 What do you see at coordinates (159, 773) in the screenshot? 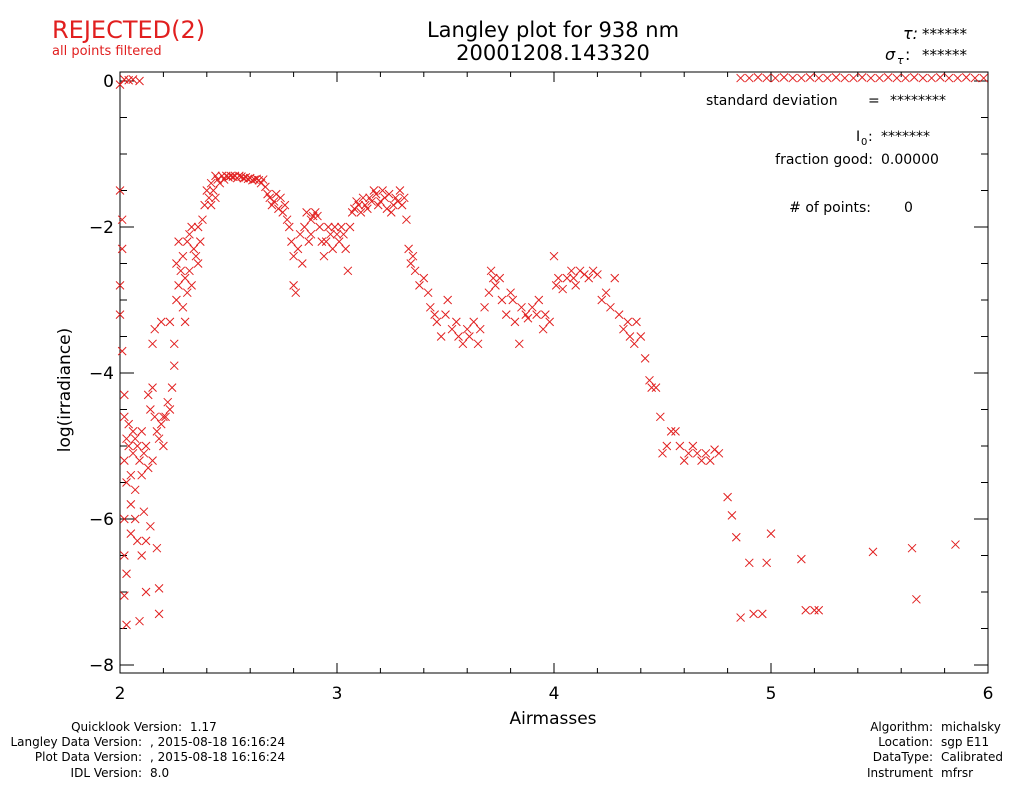
I see `footer-left-value: 8.0` at bounding box center [159, 773].